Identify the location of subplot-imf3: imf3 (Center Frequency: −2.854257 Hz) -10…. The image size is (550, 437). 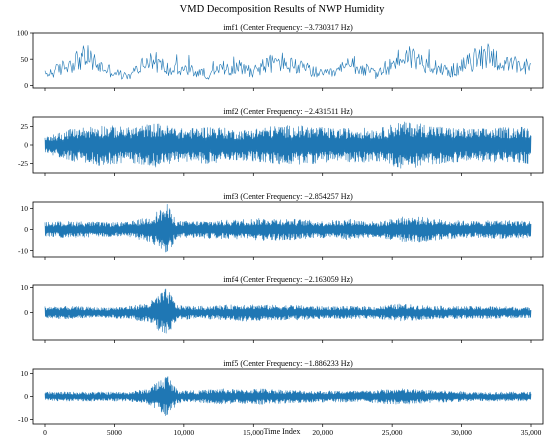
(281, 226).